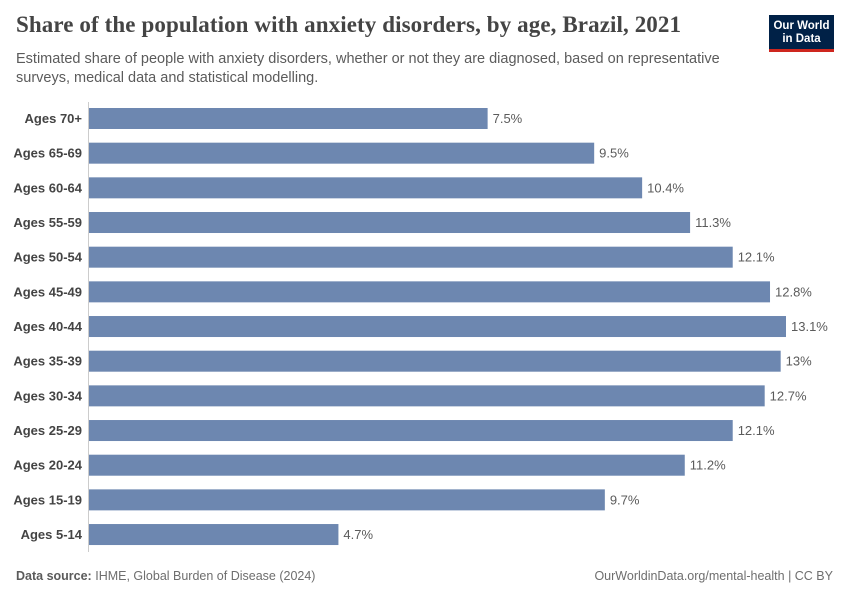 The image size is (850, 600). Describe the element at coordinates (47, 291) in the screenshot. I see `category-label: Ages 45-49` at that location.